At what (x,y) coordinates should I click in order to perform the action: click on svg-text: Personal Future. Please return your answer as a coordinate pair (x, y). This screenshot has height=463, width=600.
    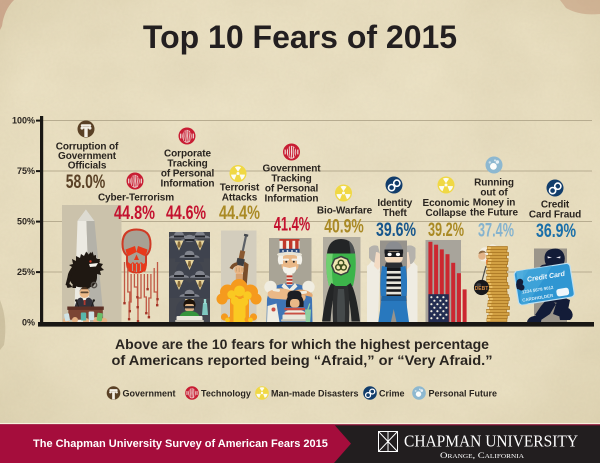
    Looking at the image, I should click on (463, 394).